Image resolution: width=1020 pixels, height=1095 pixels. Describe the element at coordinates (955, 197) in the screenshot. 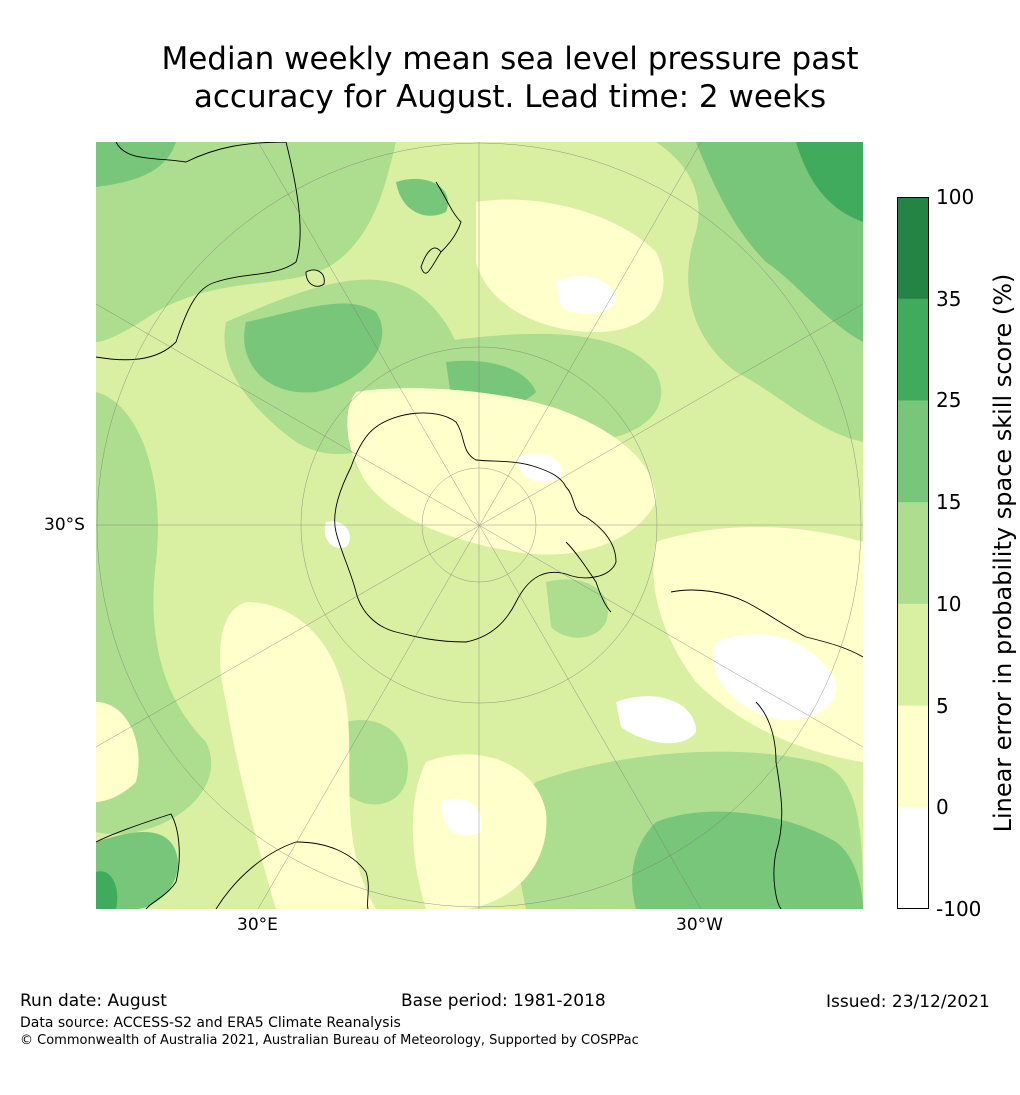

I see `colorbar-tick-label: 100` at that location.